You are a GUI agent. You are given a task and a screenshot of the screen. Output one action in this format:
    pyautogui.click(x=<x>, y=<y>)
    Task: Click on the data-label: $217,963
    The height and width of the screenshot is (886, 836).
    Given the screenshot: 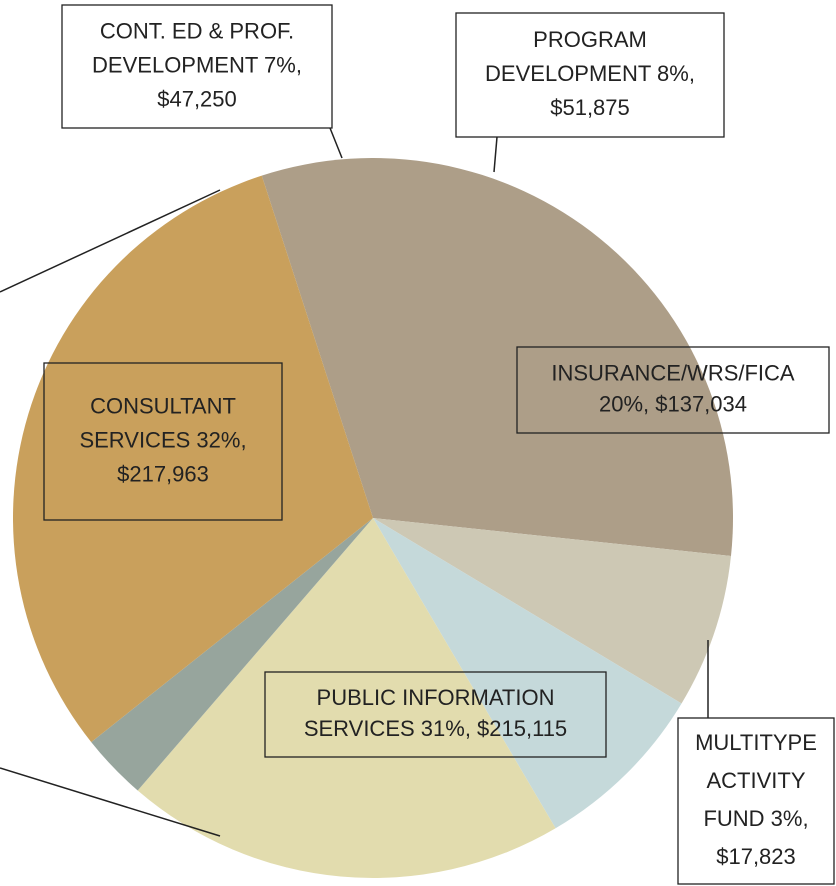 What is the action you would take?
    pyautogui.click(x=163, y=473)
    